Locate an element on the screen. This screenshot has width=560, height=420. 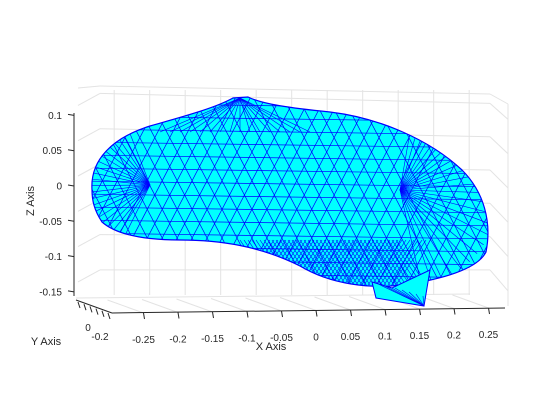
z-tick-label: -0.1 is located at coordinates (54, 257).